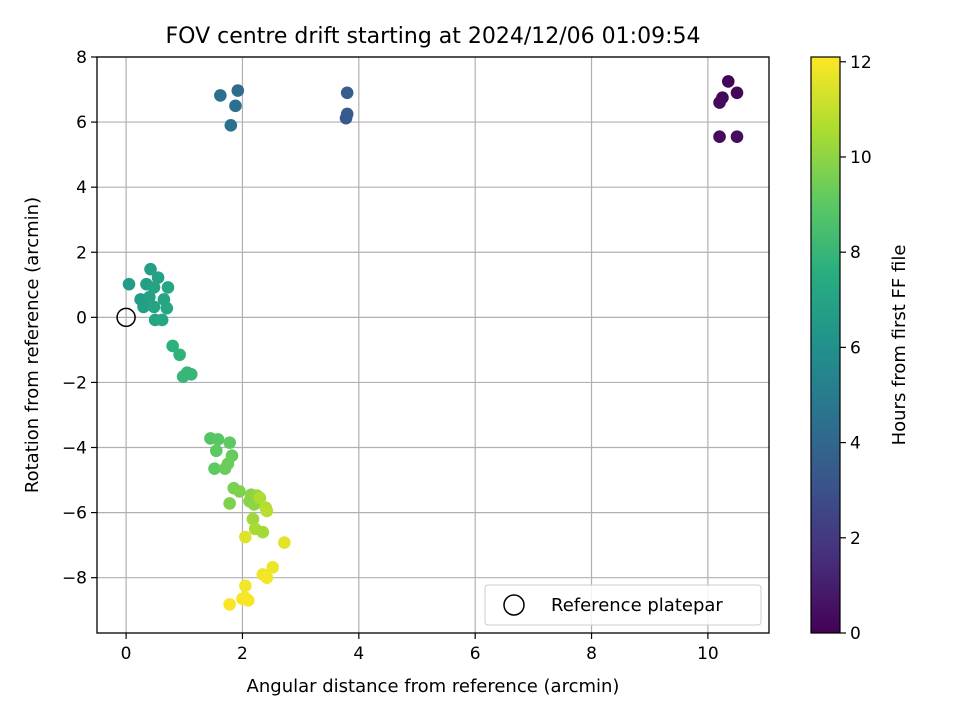 This screenshot has width=960, height=724. Describe the element at coordinates (74, 383) in the screenshot. I see `y-tick-label: −2` at that location.